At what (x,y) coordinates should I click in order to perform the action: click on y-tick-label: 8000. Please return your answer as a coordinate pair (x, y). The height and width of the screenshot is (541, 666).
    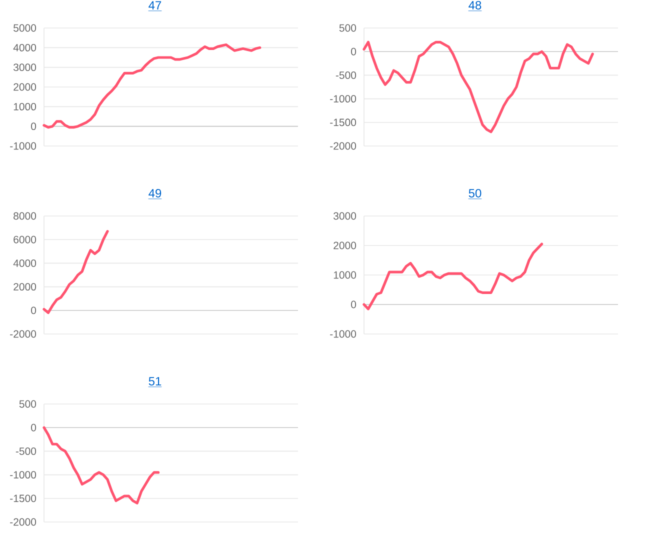
    Looking at the image, I should click on (25, 216).